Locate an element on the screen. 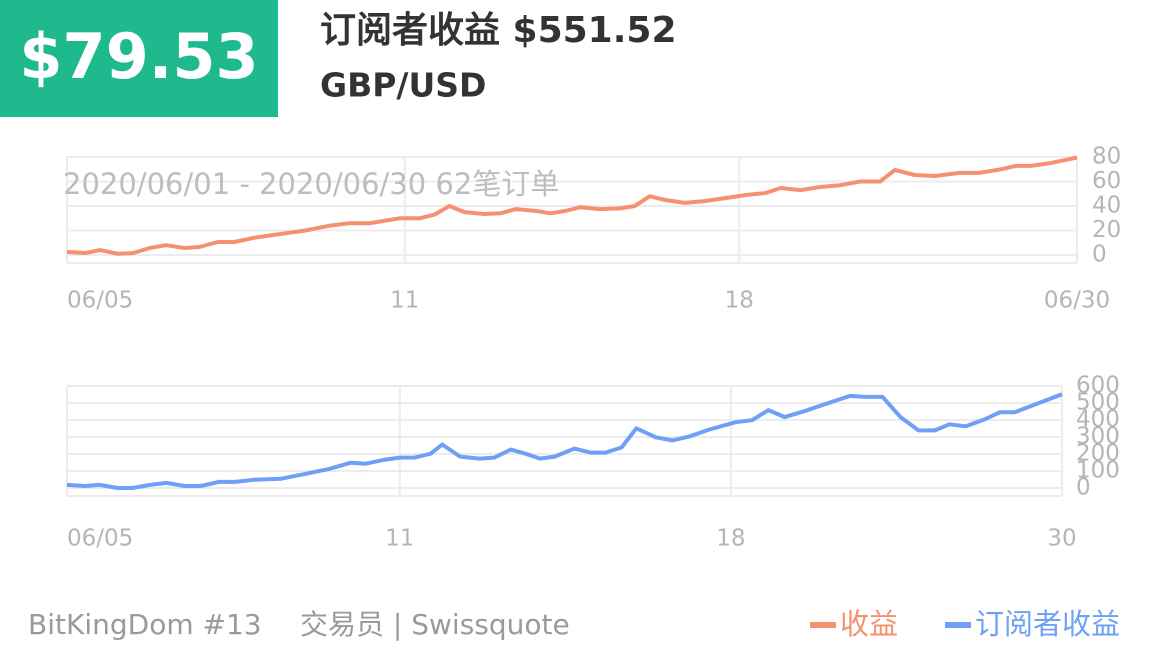 The image size is (1161, 659). legend-label: 收益 is located at coordinates (869, 624).